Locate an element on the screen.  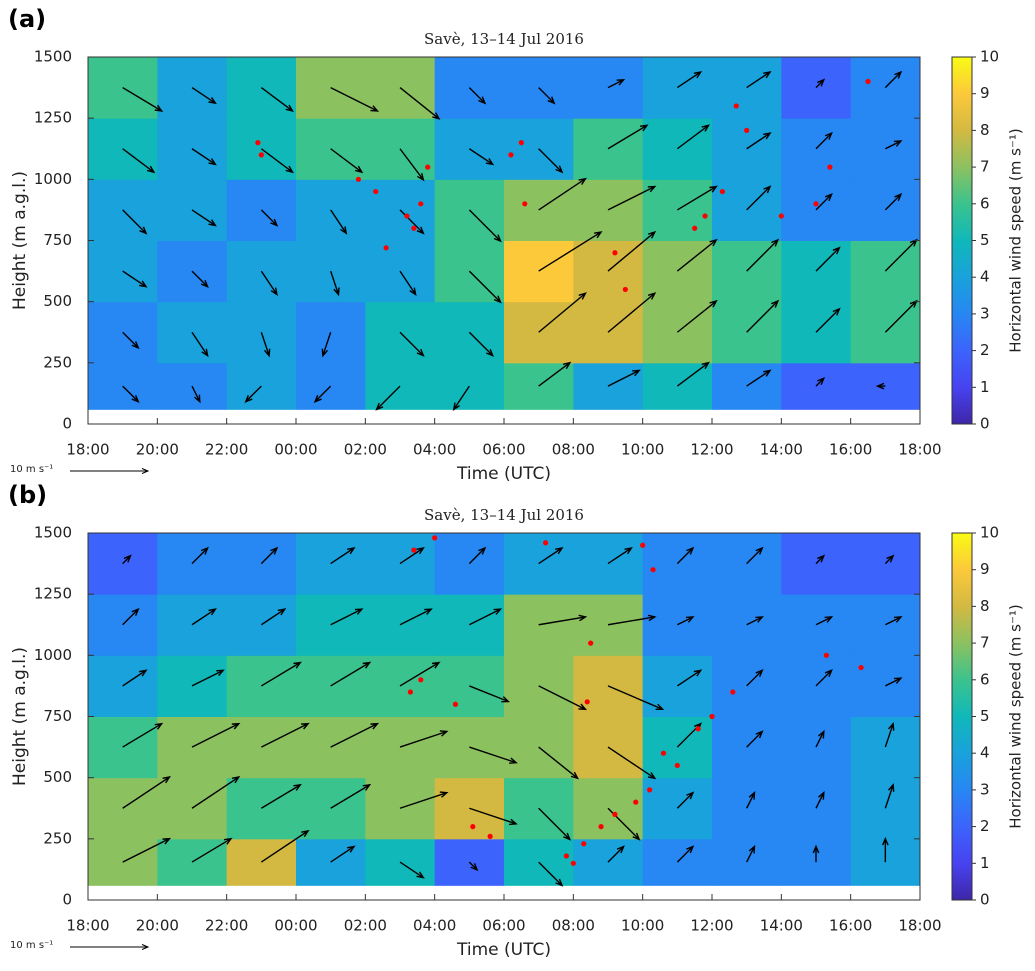
quiver-key-arrow is located at coordinates (110, 471).